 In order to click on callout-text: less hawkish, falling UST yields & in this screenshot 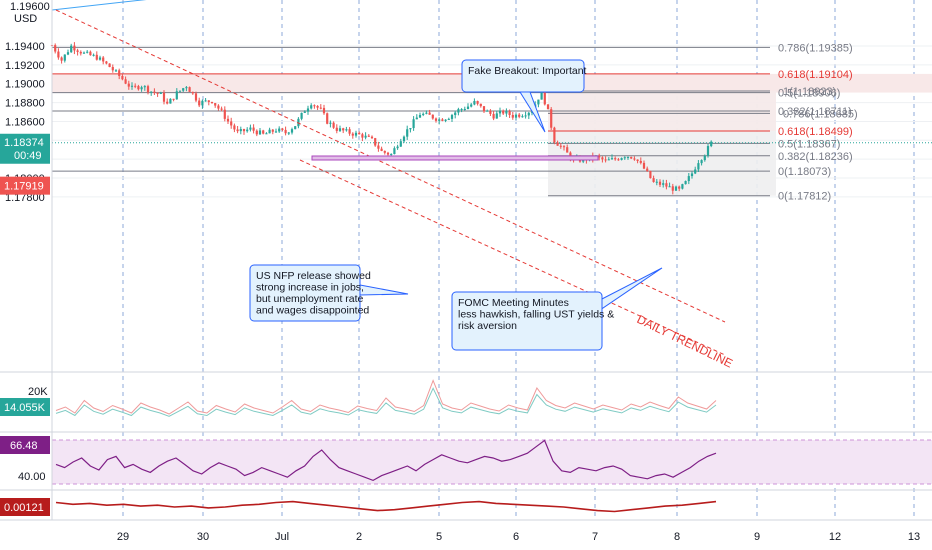, I will do `click(536, 315)`.